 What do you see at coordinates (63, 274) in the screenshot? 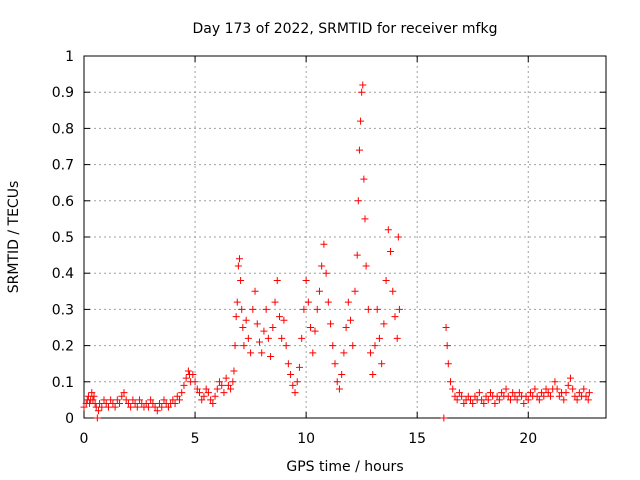
I see `y-tick-label: 0.4` at bounding box center [63, 274].